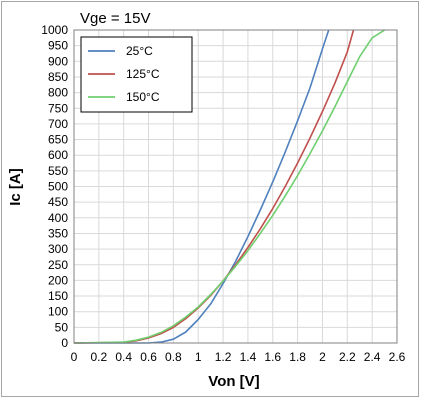 The image size is (422, 400). Describe the element at coordinates (233, 381) in the screenshot. I see `x-axis-label: Von [V]` at that location.